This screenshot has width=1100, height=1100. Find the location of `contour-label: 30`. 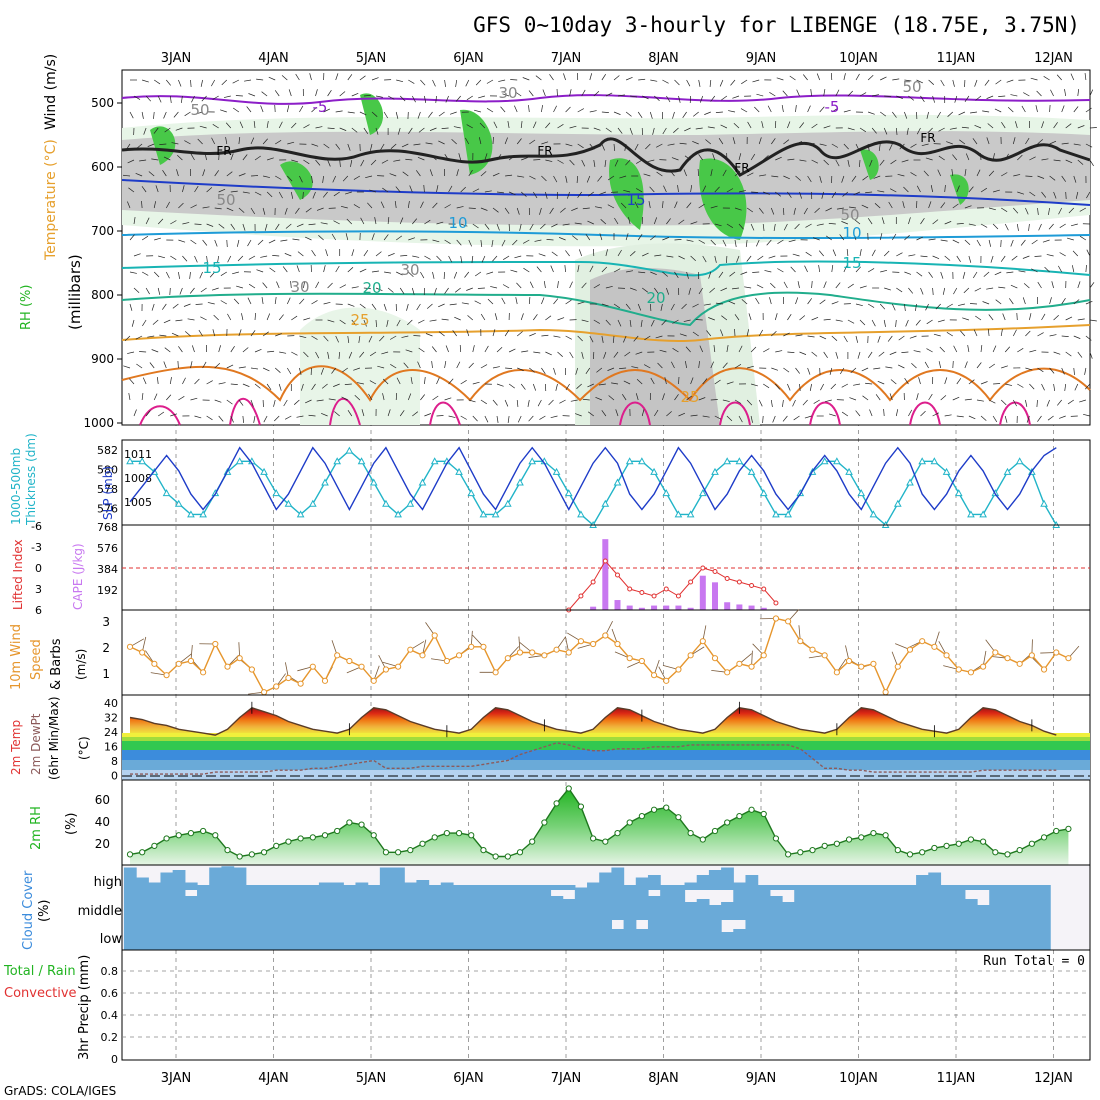

contour-label: 30 is located at coordinates (409, 270).